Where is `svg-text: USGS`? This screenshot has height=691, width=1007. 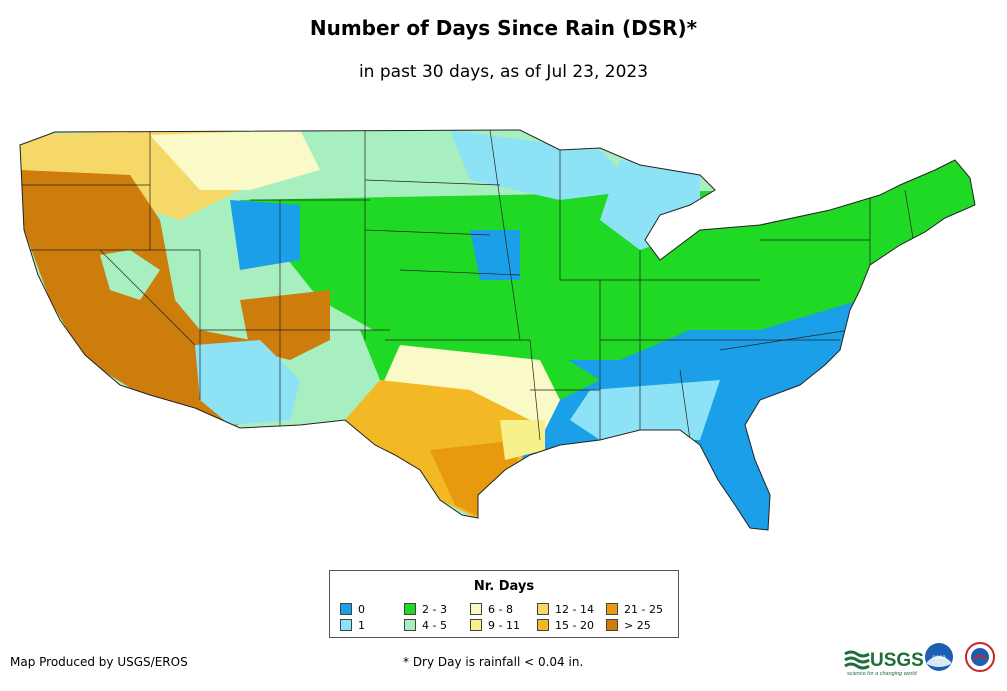 svg-text: USGS is located at coordinates (897, 660).